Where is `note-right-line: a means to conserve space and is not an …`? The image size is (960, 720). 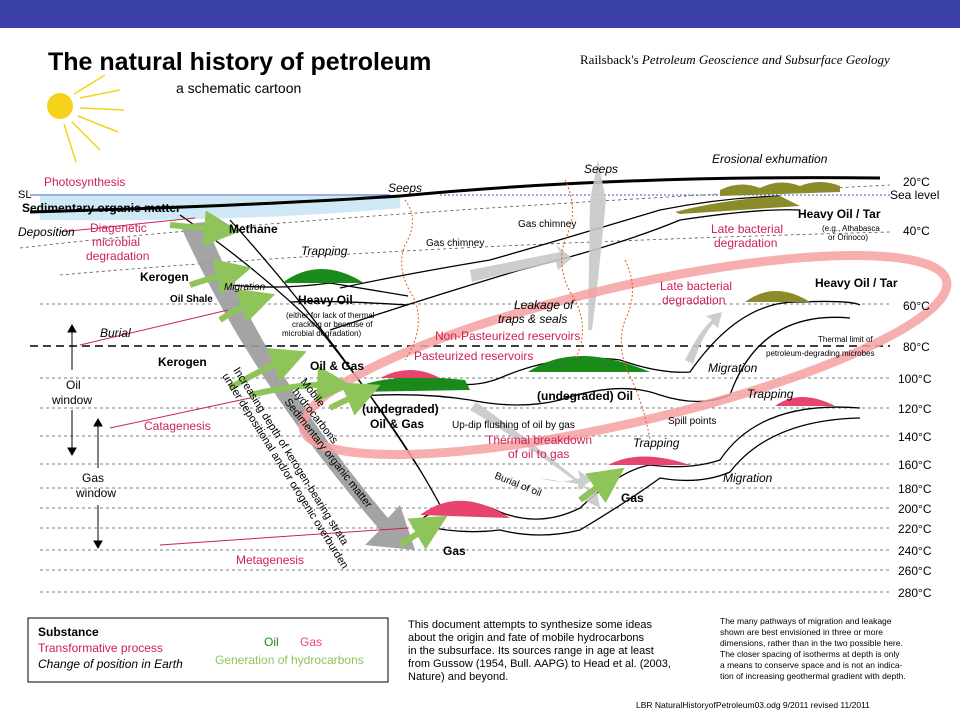 note-right-line: a means to conserve space and is not an … is located at coordinates (811, 665).